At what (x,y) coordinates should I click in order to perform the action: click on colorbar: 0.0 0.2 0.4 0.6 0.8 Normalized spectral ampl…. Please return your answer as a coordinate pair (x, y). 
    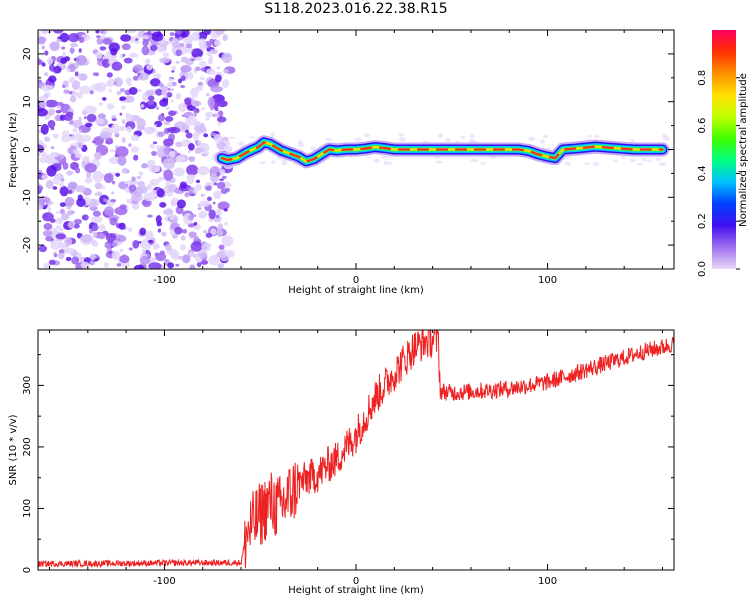
    Looking at the image, I should click on (723, 153).